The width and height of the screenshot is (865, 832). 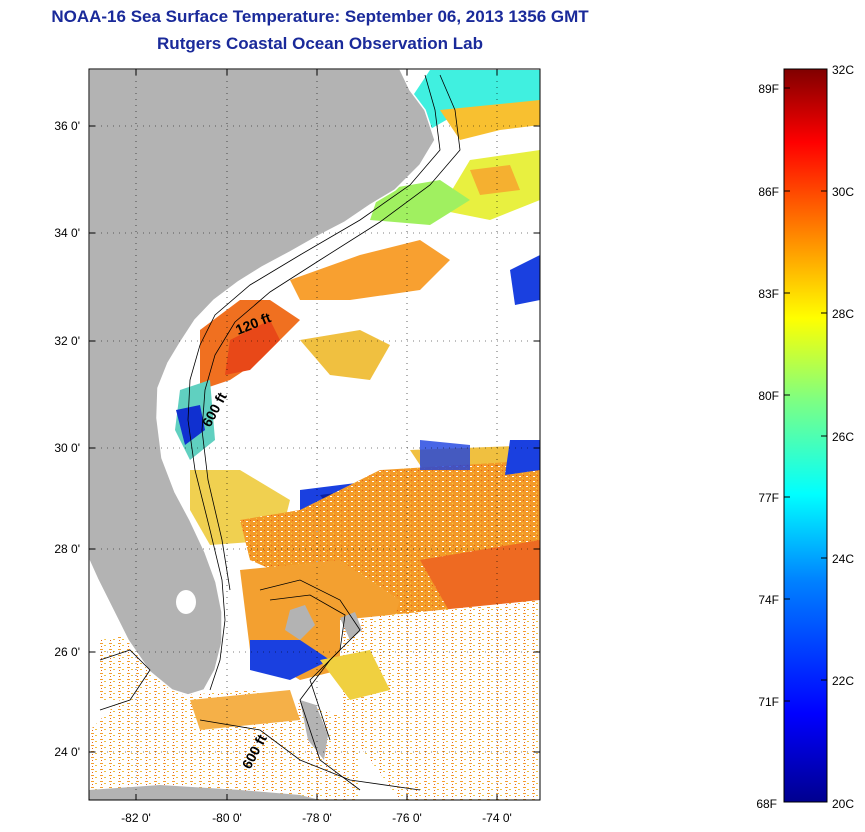 What do you see at coordinates (768, 396) in the screenshot?
I see `colorbar-f-label: 80F` at bounding box center [768, 396].